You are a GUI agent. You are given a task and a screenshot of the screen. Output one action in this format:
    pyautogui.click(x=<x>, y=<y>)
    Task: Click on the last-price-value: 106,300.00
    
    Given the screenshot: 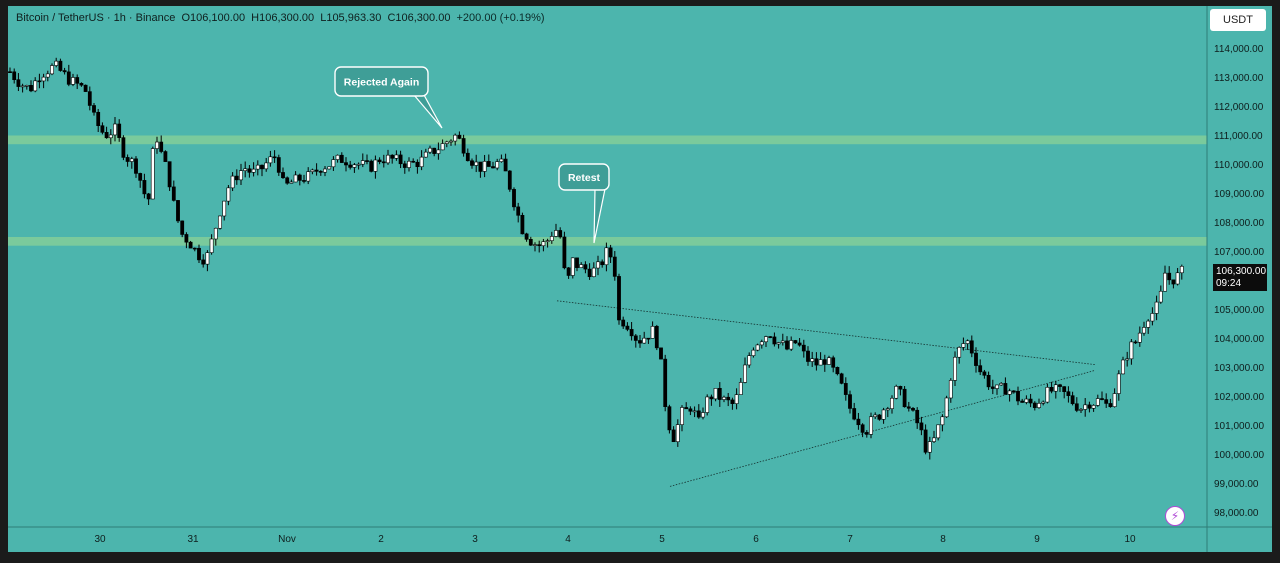 What is the action you would take?
    pyautogui.click(x=1241, y=271)
    